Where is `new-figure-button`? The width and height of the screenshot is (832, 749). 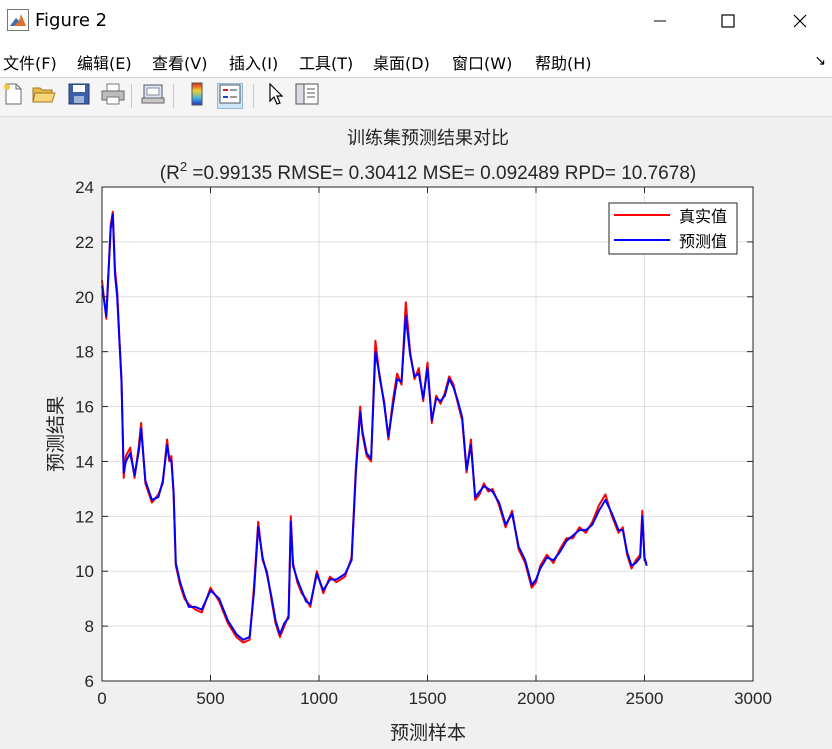 new-figure-button is located at coordinates (13, 96).